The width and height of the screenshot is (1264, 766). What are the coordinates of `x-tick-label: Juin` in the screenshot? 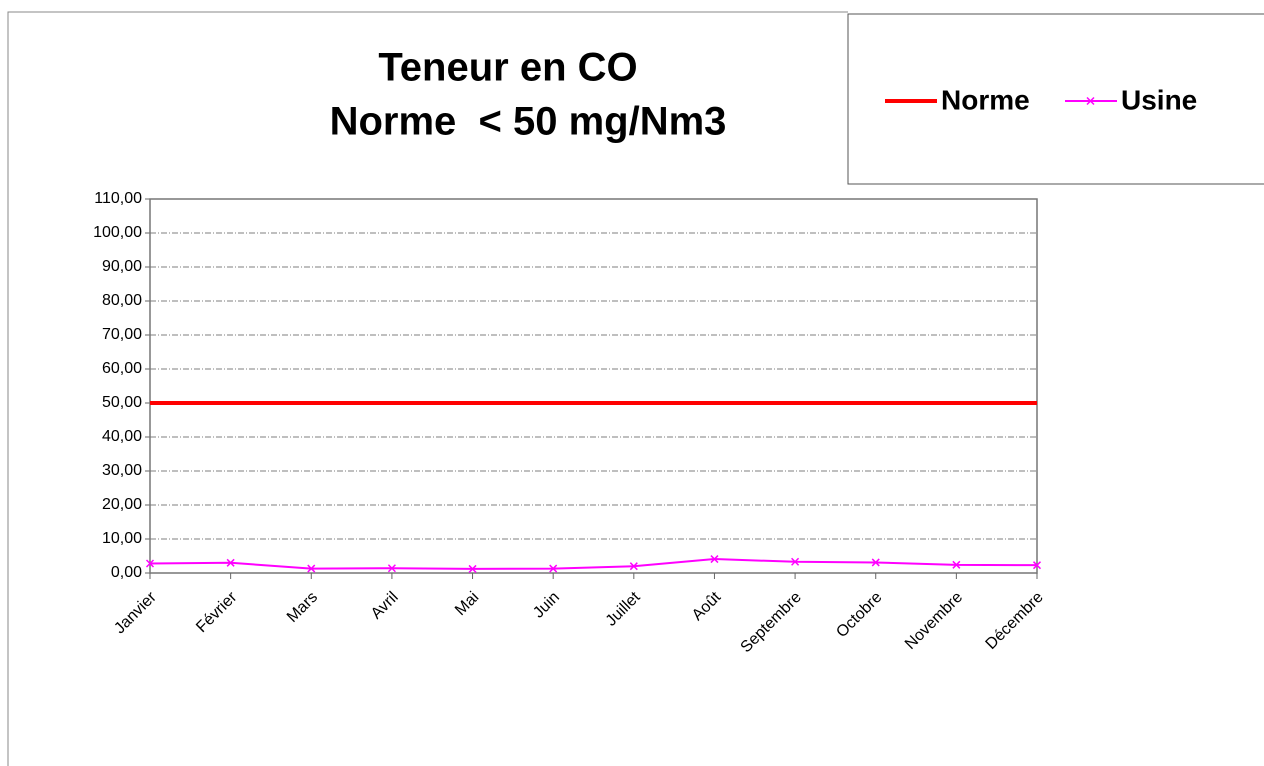 It's located at (546, 605).